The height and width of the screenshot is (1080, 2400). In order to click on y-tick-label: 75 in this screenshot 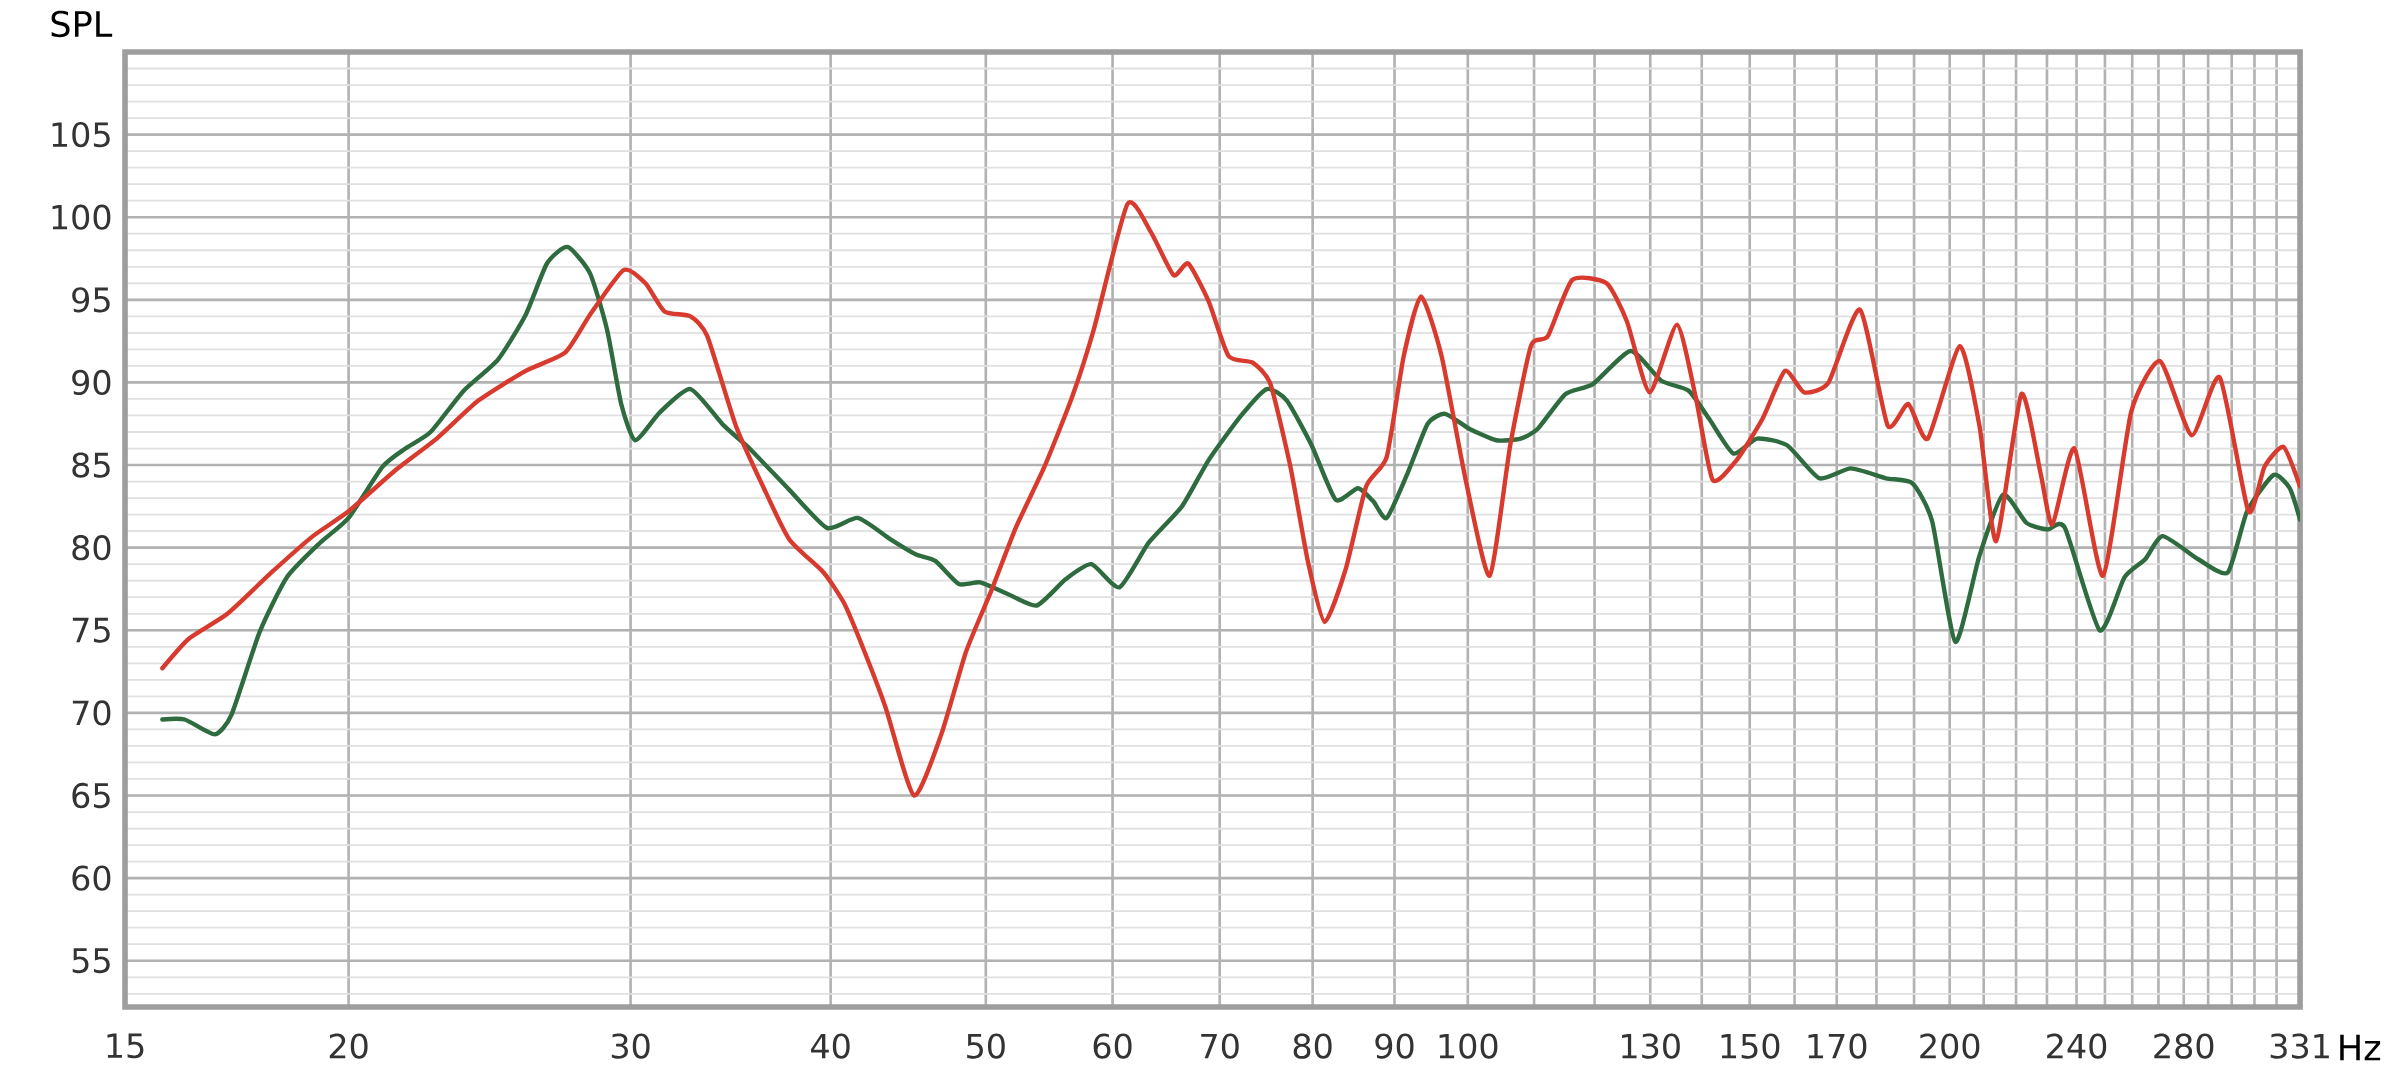, I will do `click(91, 630)`.